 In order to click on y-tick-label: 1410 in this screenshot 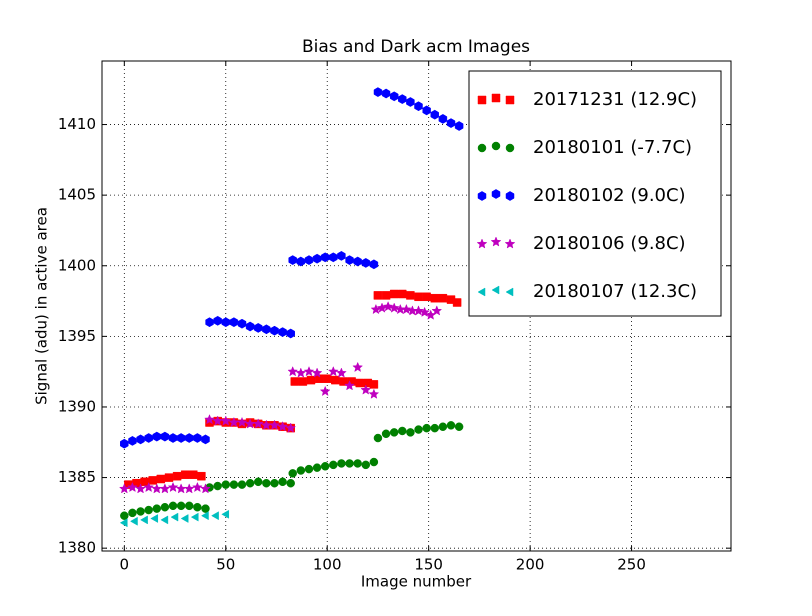, I will do `click(77, 124)`.